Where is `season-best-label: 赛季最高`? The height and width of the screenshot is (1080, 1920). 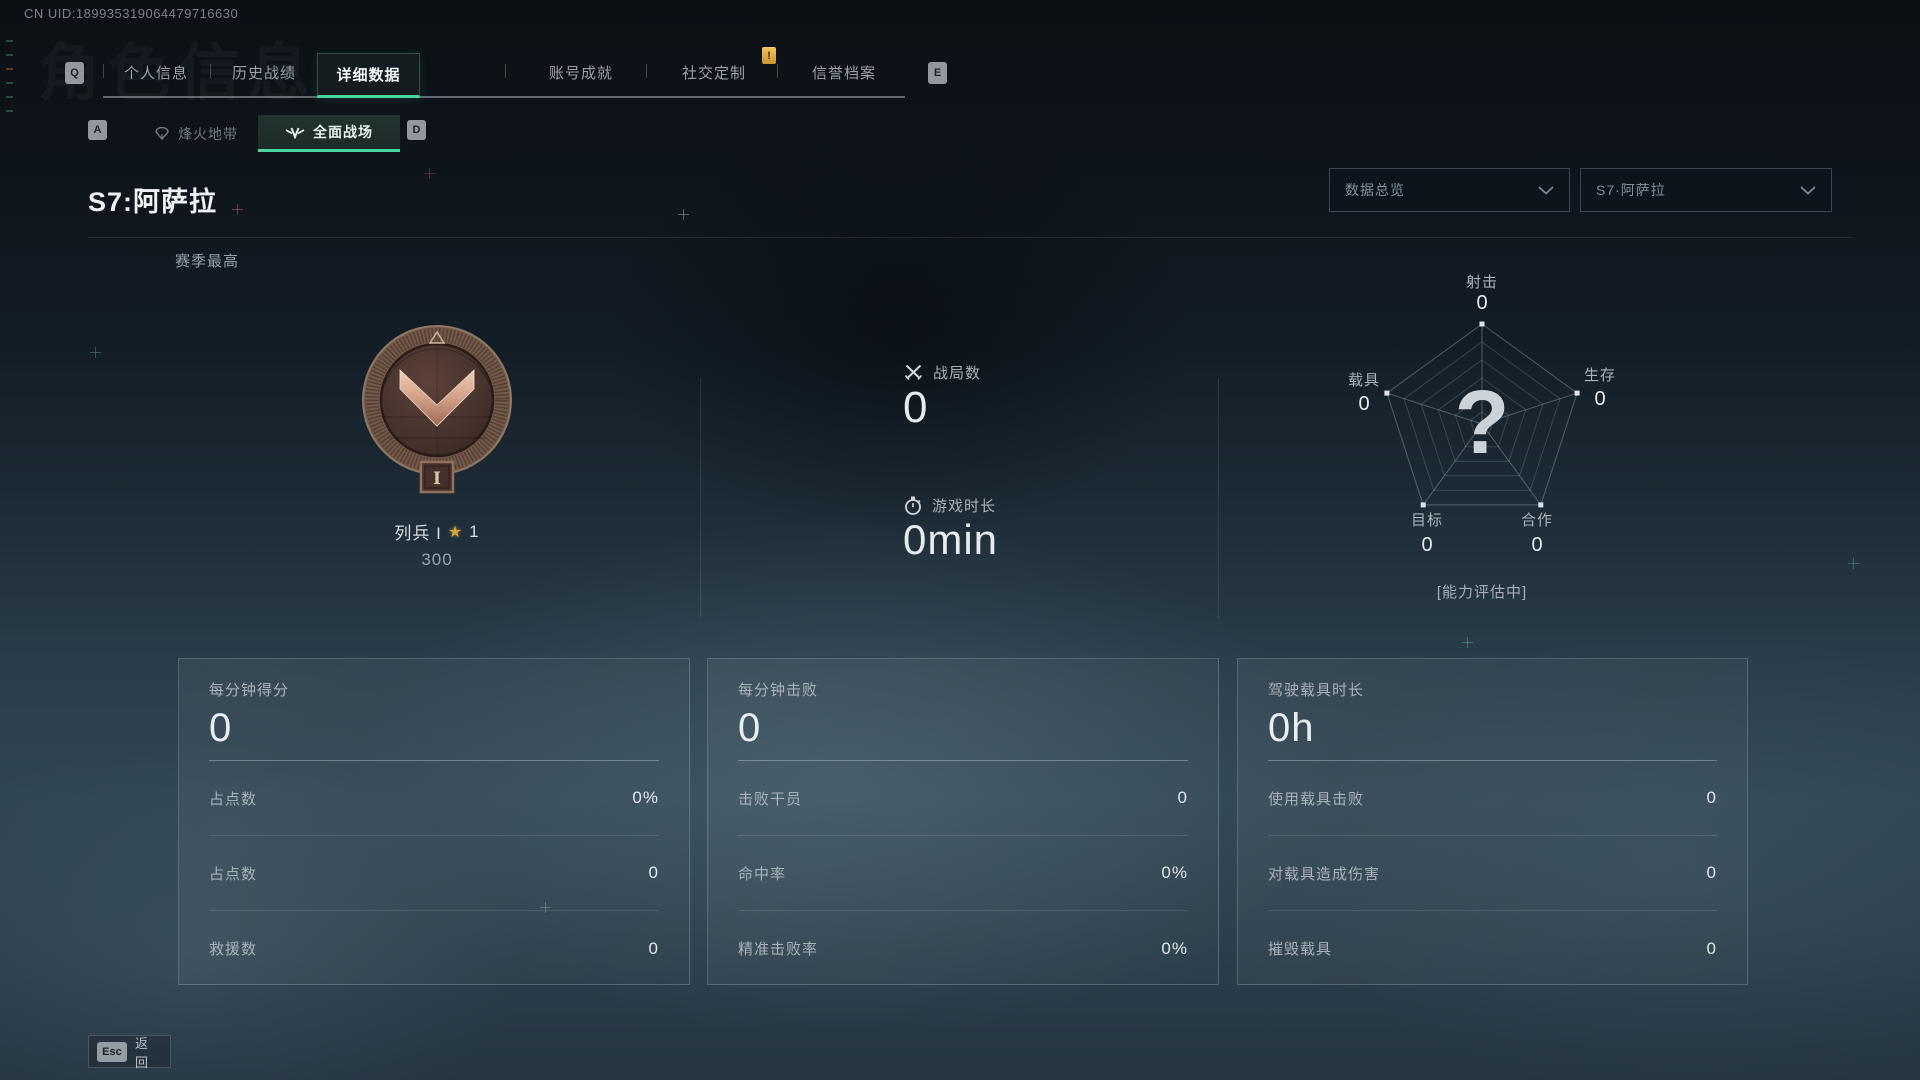
season-best-label: 赛季最高 is located at coordinates (207, 261).